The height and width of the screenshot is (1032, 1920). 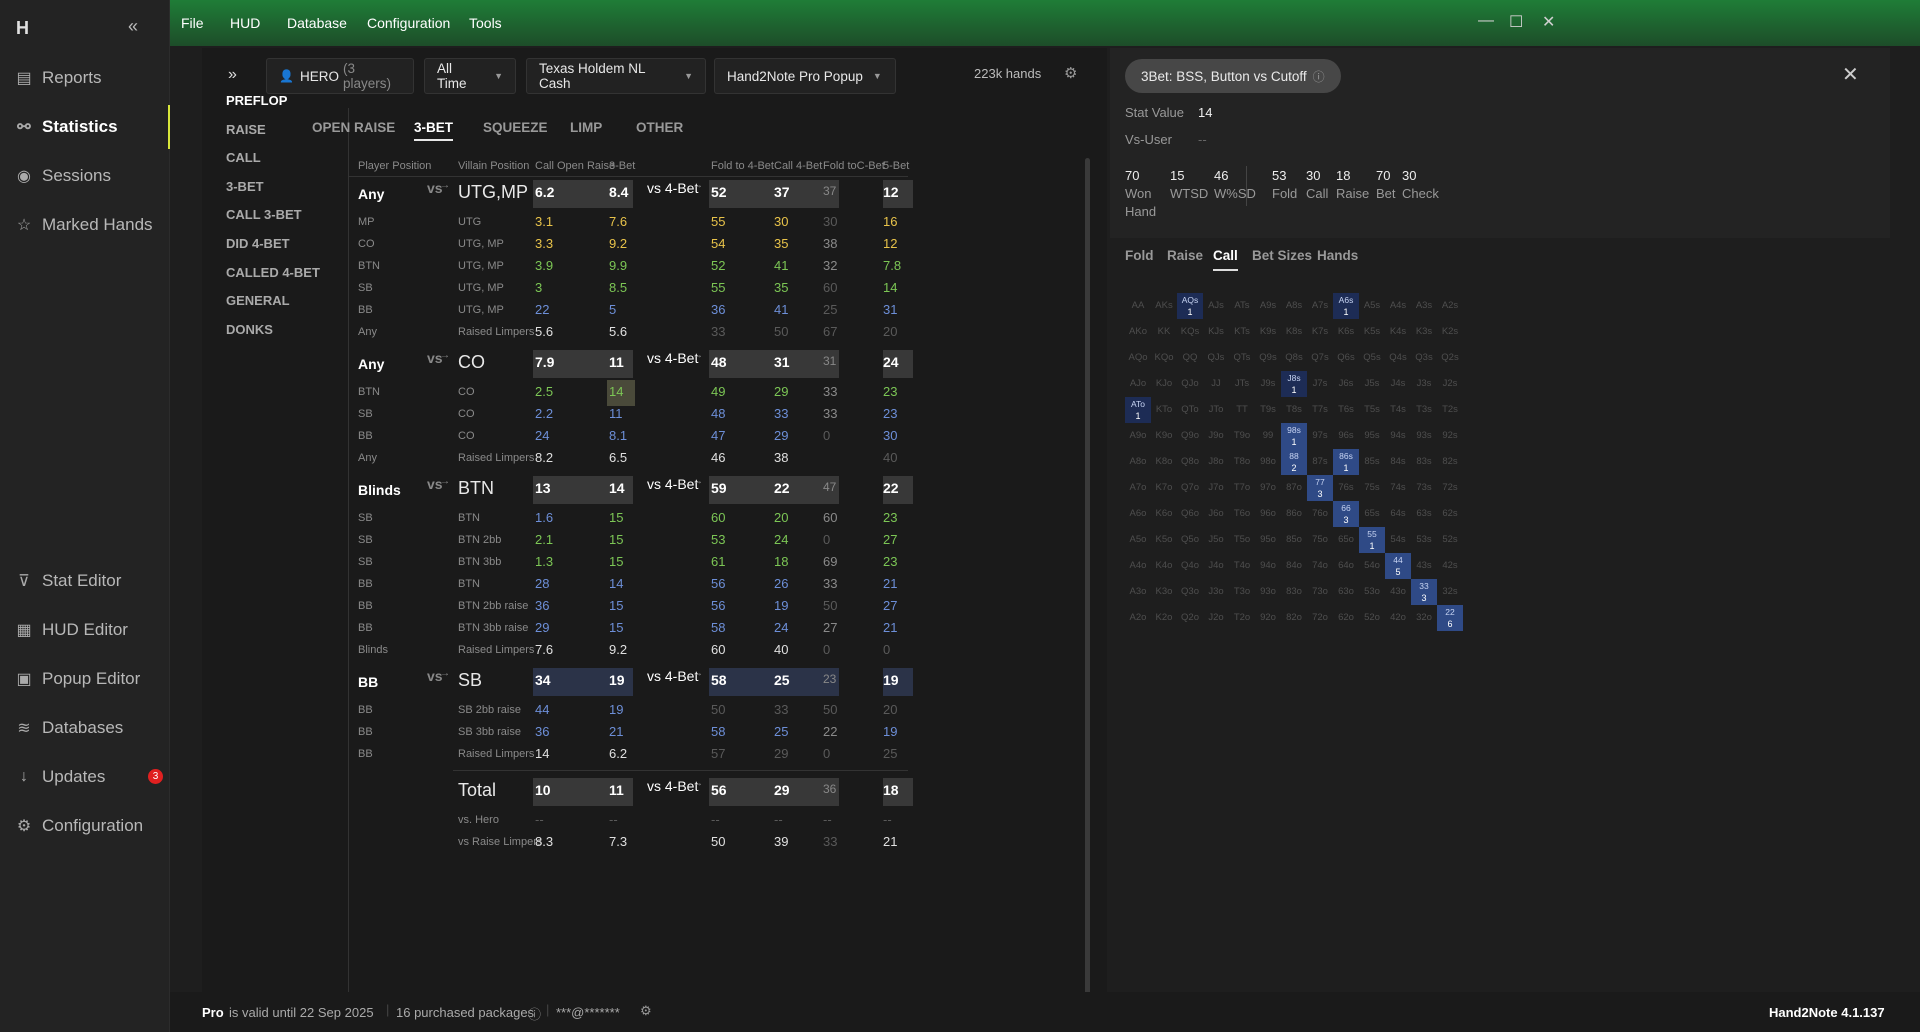 What do you see at coordinates (708, 519) in the screenshot?
I see `table-row: SB BTN 1.6 15 60 20 60 23` at bounding box center [708, 519].